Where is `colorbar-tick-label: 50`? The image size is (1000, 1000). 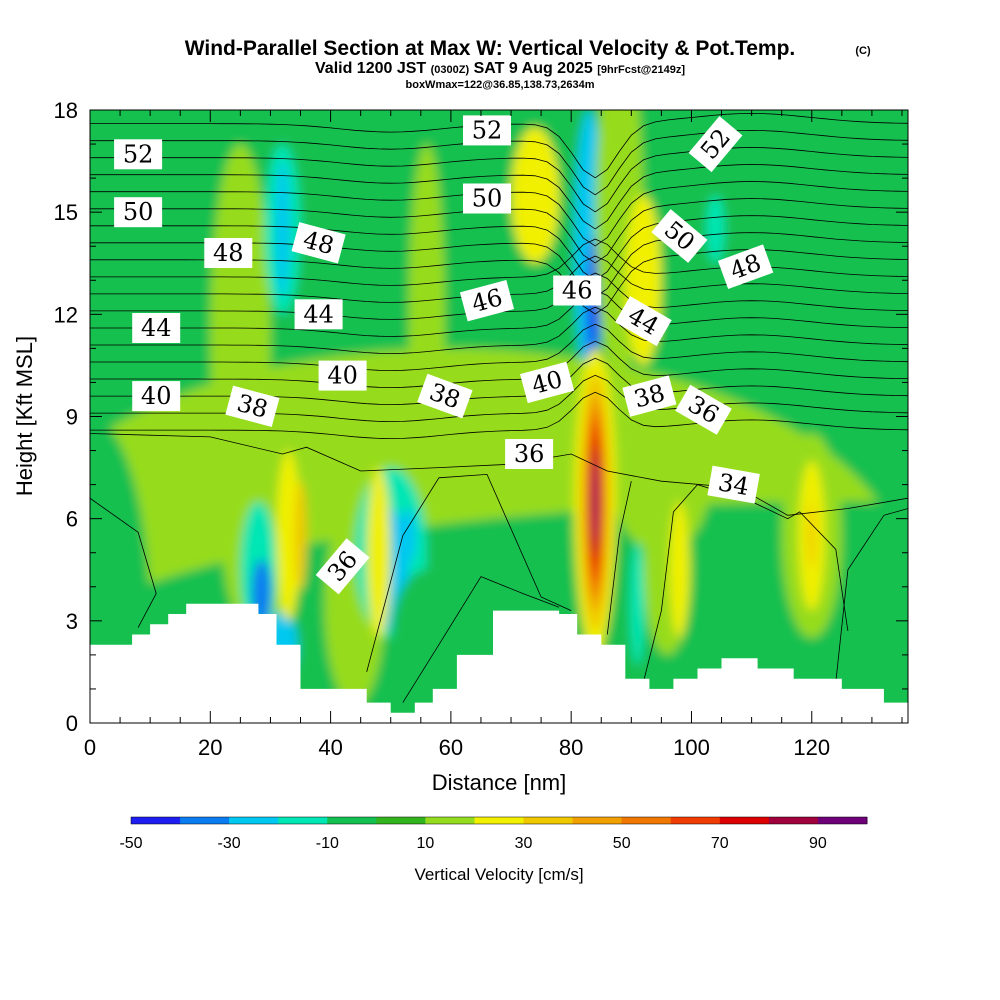 colorbar-tick-label: 50 is located at coordinates (622, 843).